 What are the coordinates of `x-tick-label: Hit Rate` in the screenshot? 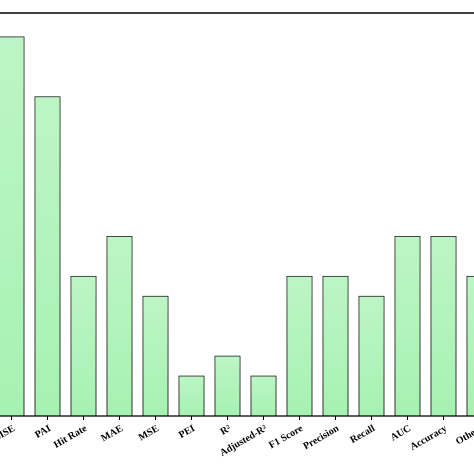 It's located at (70, 437).